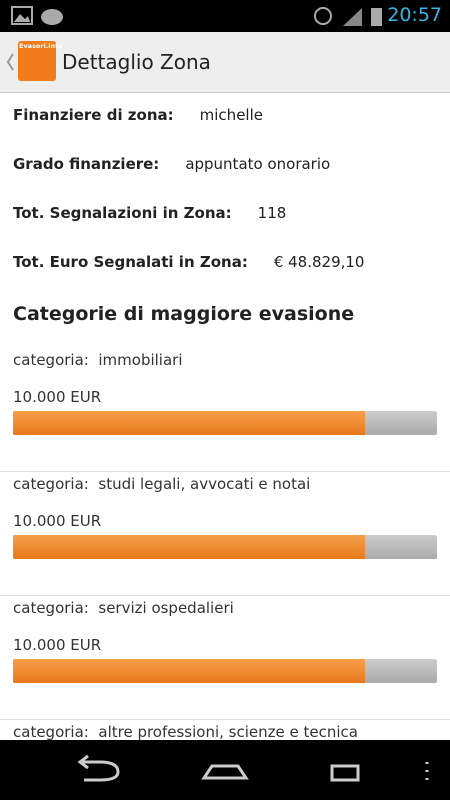  I want to click on info-row: Tot. Segnalazioni in Zona: 118, so click(149, 213).